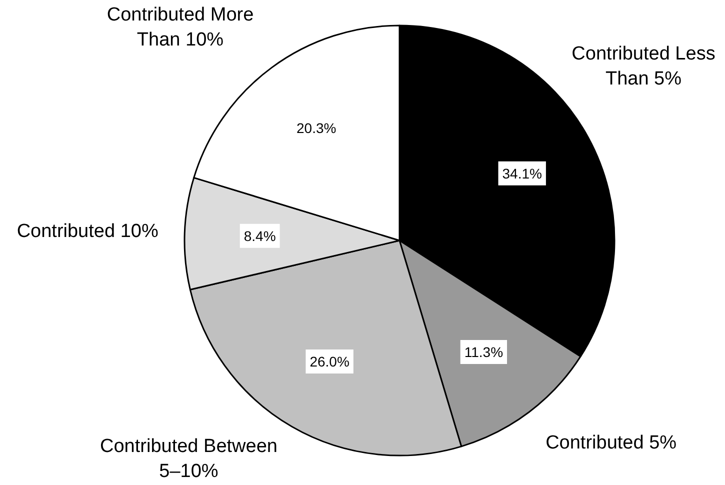 This screenshot has width=725, height=485. I want to click on slice-label: Contributed 10%, so click(87, 231).